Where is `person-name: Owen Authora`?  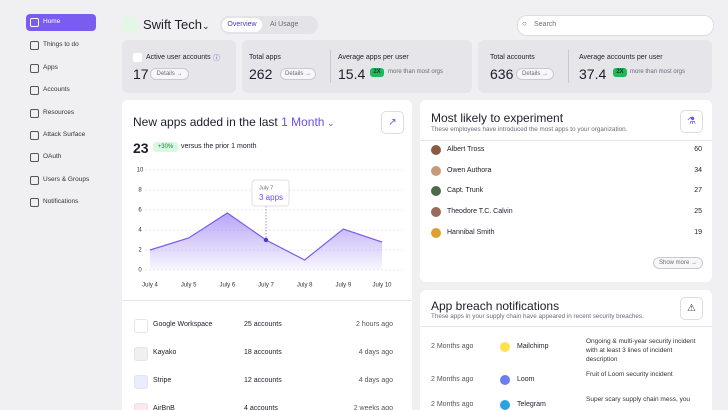 person-name: Owen Authora is located at coordinates (469, 170).